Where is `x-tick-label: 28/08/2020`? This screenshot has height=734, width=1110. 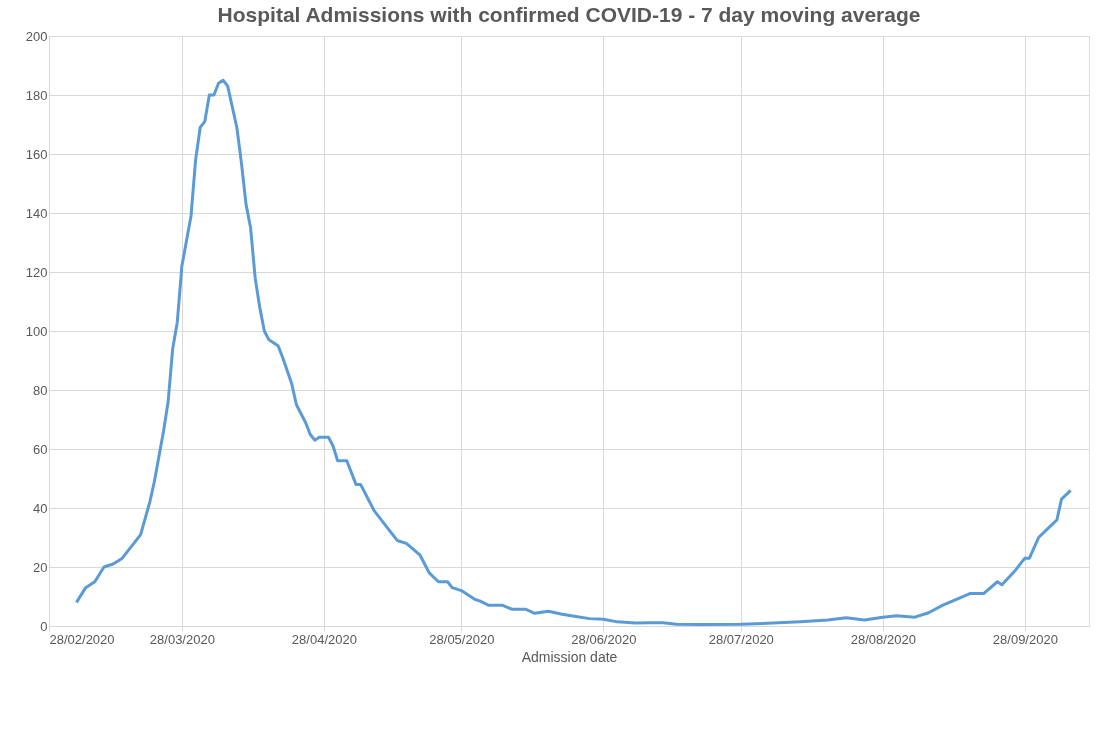
x-tick-label: 28/08/2020 is located at coordinates (883, 639).